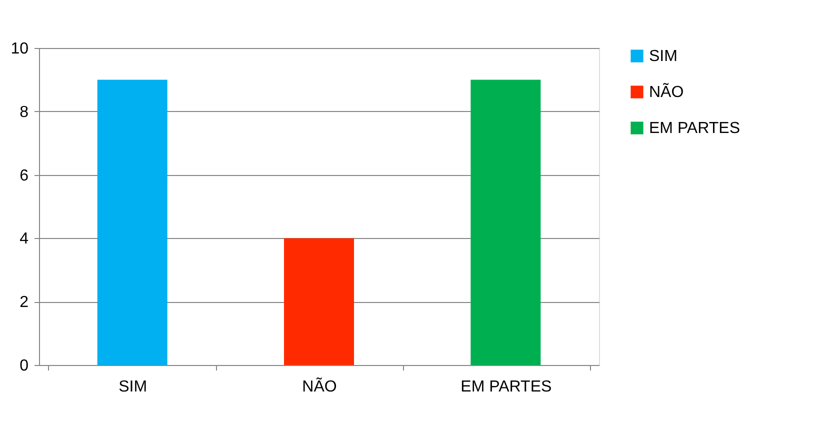 This screenshot has height=426, width=827. Describe the element at coordinates (663, 56) in the screenshot. I see `legend-label: SIM` at that location.